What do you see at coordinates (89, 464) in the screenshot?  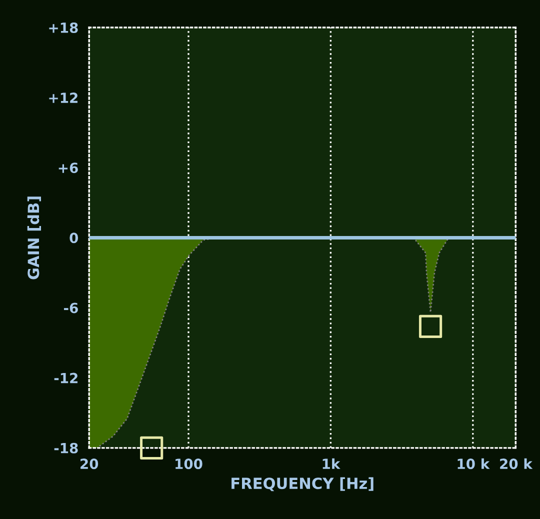 I see `x-tick-label: 20` at bounding box center [89, 464].